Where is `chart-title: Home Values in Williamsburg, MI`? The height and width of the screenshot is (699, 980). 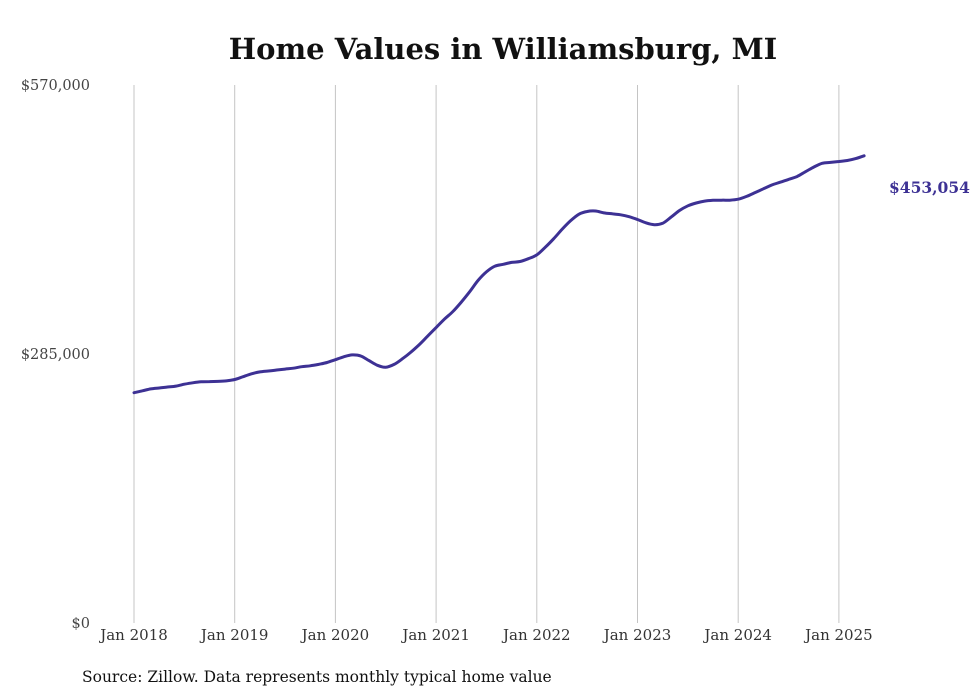
chart-title: Home Values in Williamsburg, MI is located at coordinates (503, 49).